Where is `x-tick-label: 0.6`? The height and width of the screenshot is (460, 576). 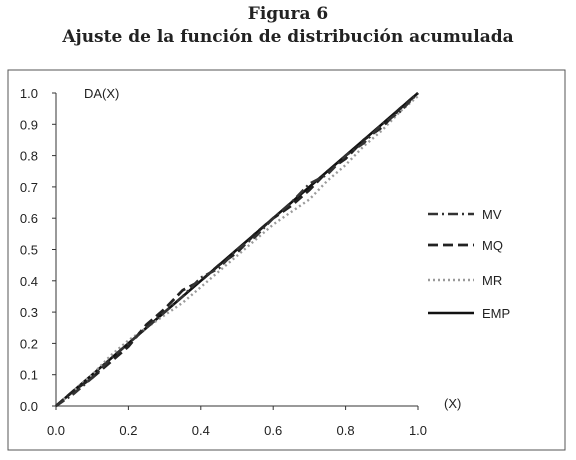
x-tick-label: 0.6 is located at coordinates (273, 430).